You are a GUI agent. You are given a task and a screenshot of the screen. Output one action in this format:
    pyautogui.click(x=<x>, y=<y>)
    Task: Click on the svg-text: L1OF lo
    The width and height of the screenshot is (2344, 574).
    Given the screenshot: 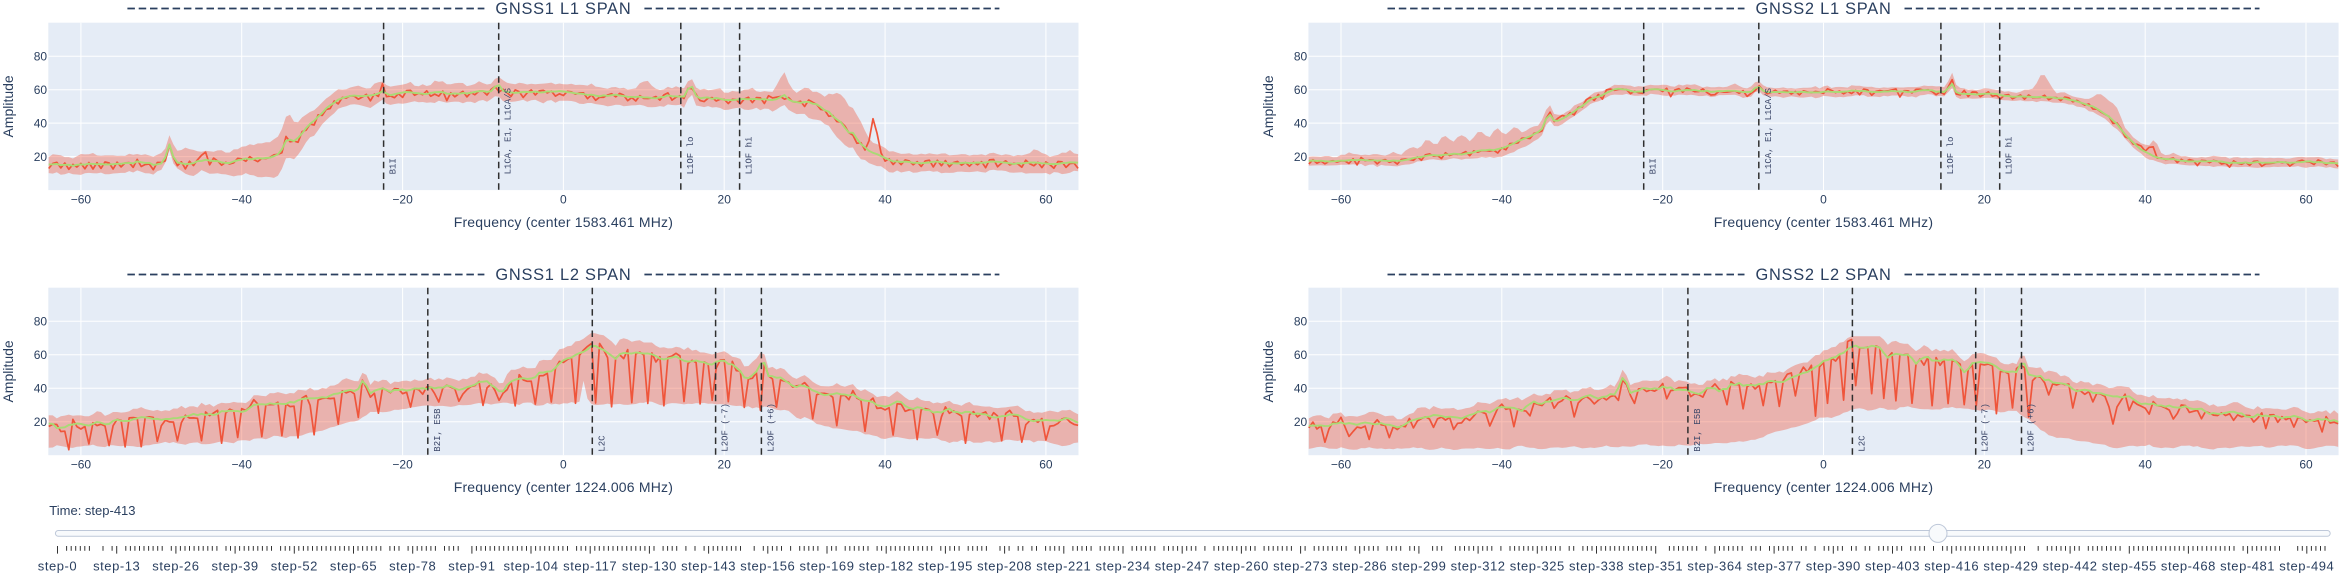 What is the action you would take?
    pyautogui.click(x=1951, y=156)
    